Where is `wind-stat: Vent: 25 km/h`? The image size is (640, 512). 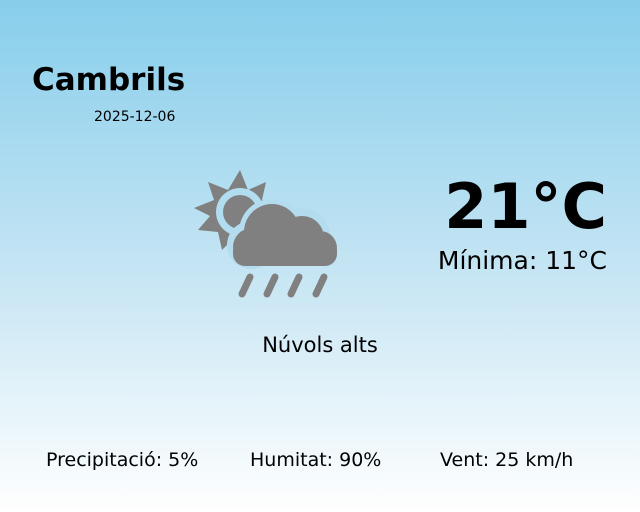
wind-stat: Vent: 25 km/h is located at coordinates (507, 460).